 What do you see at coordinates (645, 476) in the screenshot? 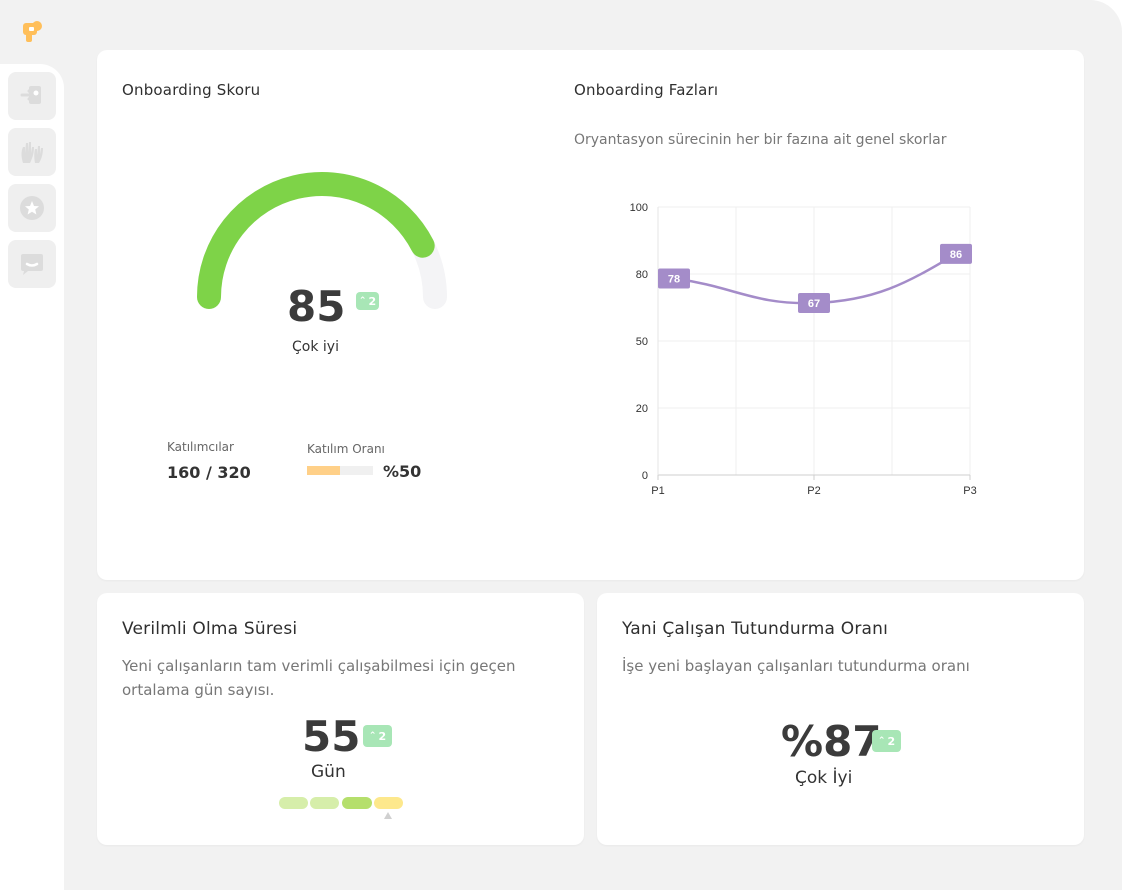
I see `y-tick-label: 0` at bounding box center [645, 476].